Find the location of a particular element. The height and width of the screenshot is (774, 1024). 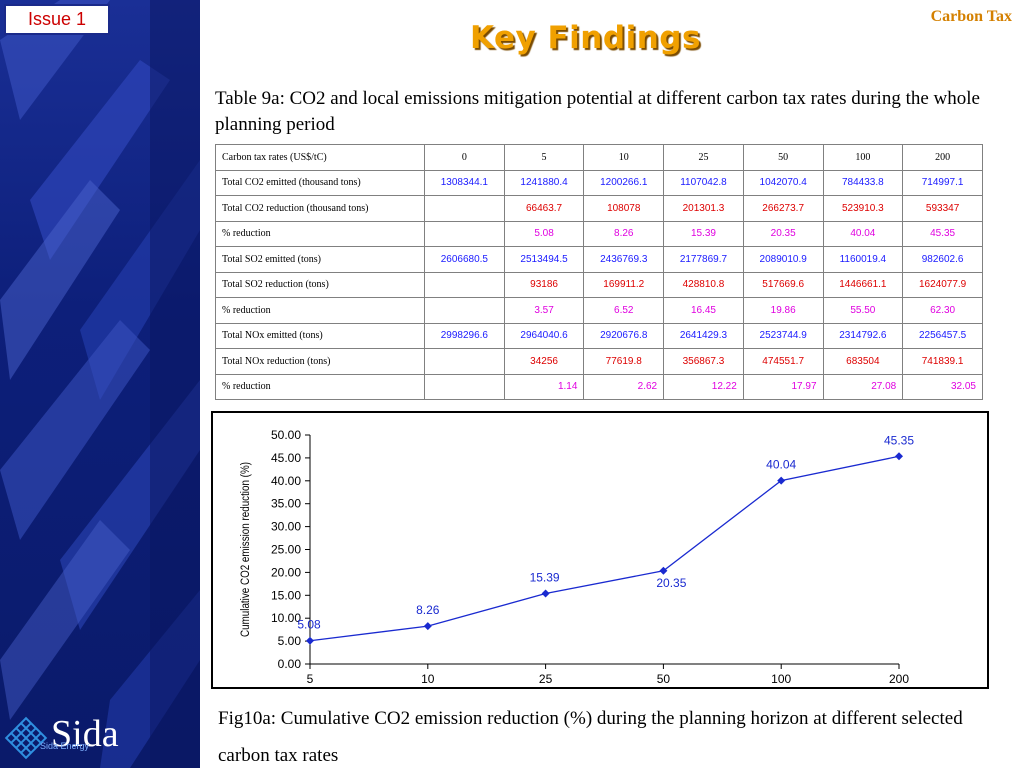

table-cell: 2314792.6 is located at coordinates (863, 335).